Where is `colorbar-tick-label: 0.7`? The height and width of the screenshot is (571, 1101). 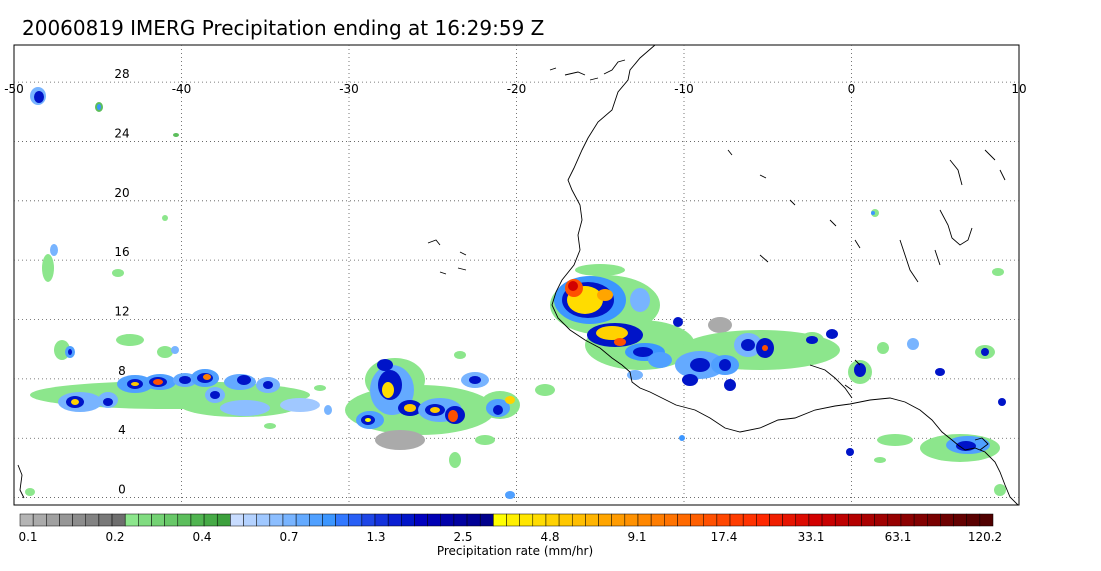 colorbar-tick-label: 0.7 is located at coordinates (288, 537).